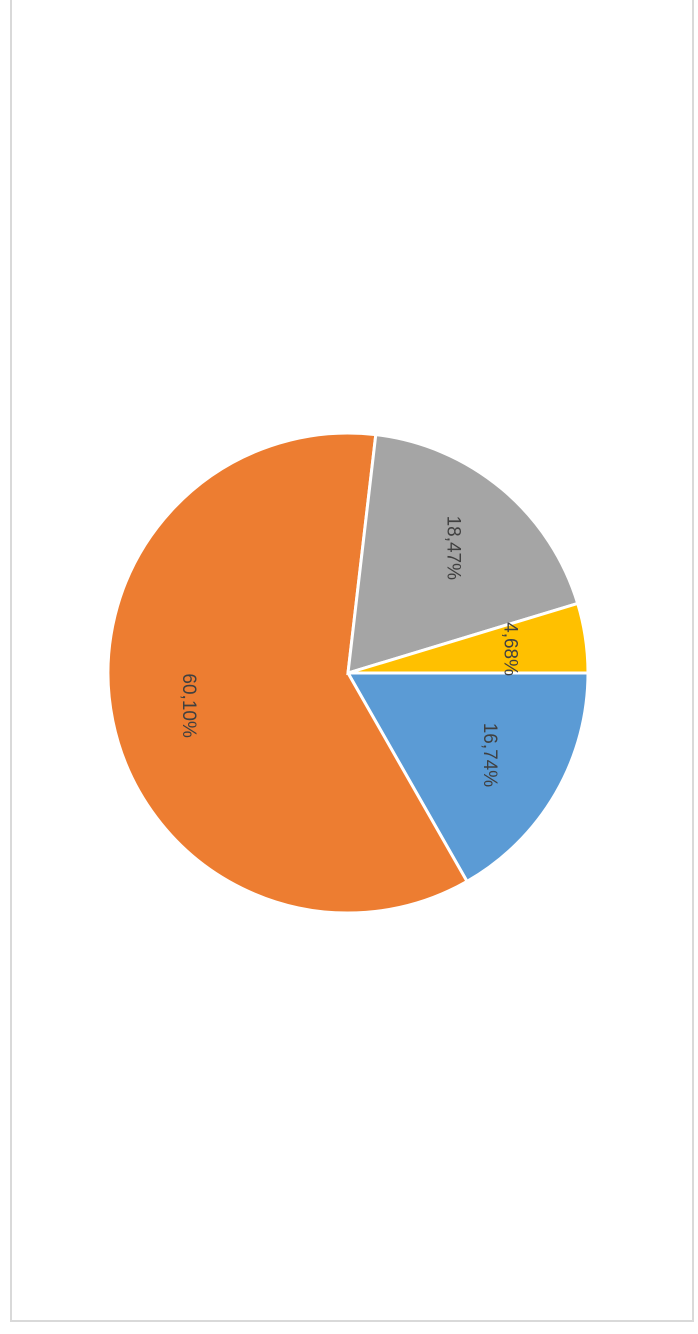 The width and height of the screenshot is (698, 1334). Describe the element at coordinates (188, 705) in the screenshot. I see `data-label-entre-25-y-34: 60,10%` at that location.